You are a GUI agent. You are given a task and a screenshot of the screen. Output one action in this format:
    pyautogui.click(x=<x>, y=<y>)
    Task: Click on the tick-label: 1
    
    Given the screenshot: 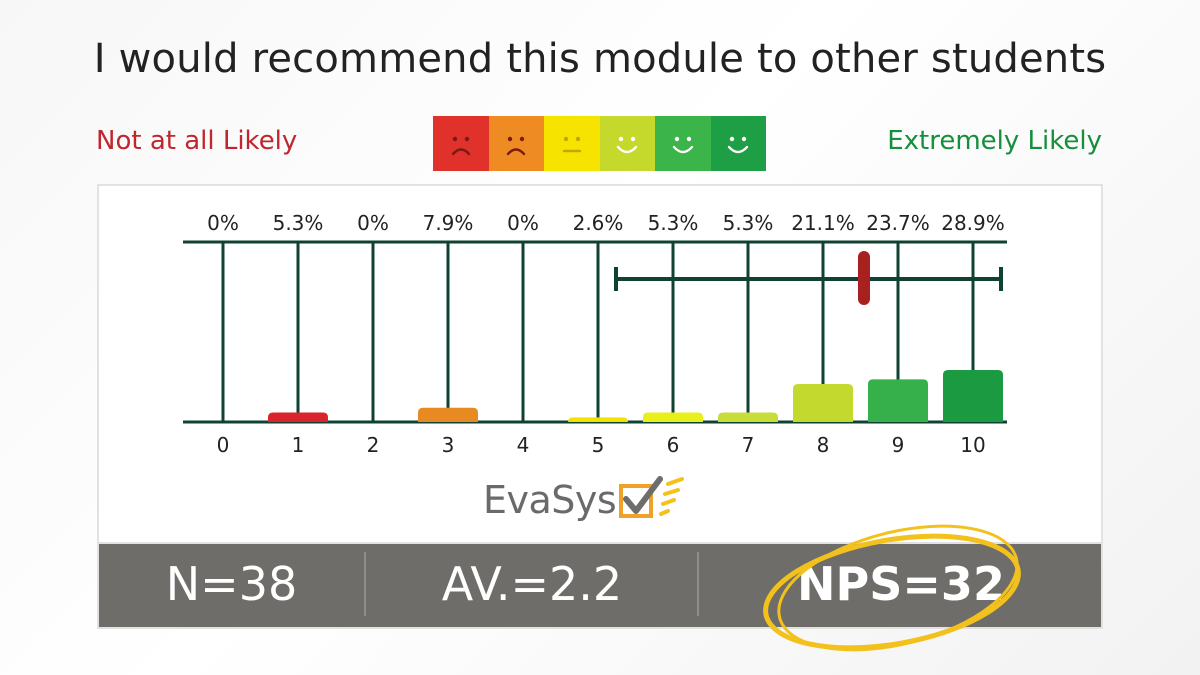 What is the action you would take?
    pyautogui.click(x=298, y=445)
    